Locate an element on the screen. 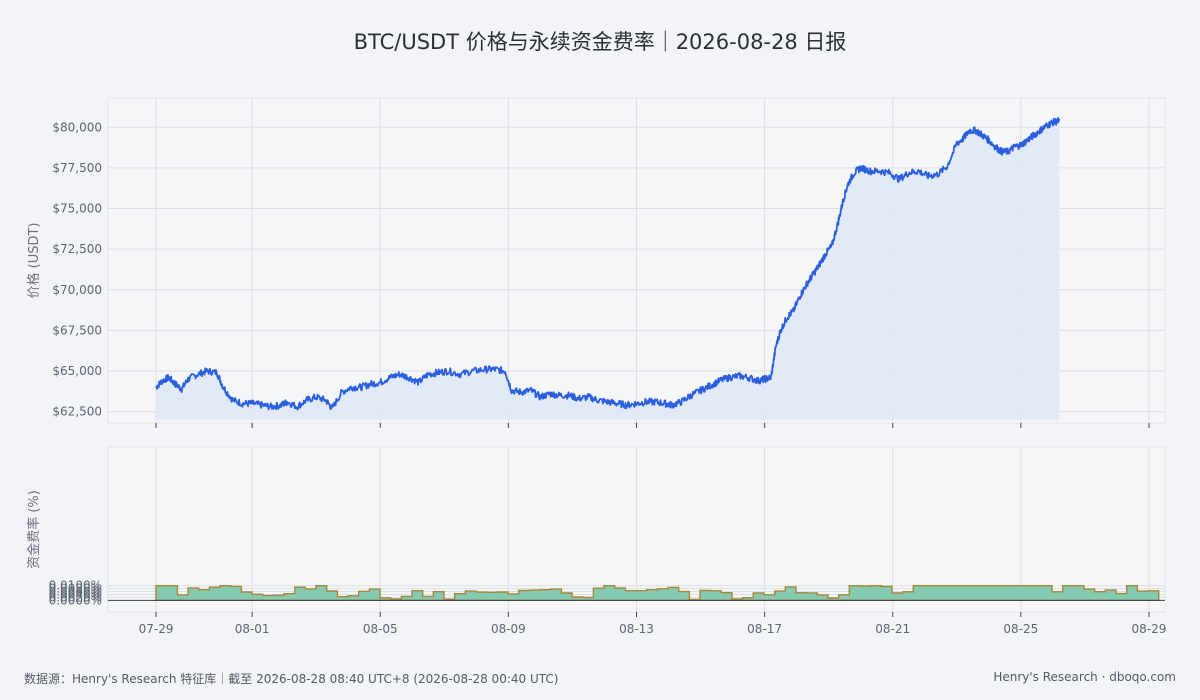 The image size is (1200, 700). funding-x-tick-label: 08-05 is located at coordinates (380, 629).